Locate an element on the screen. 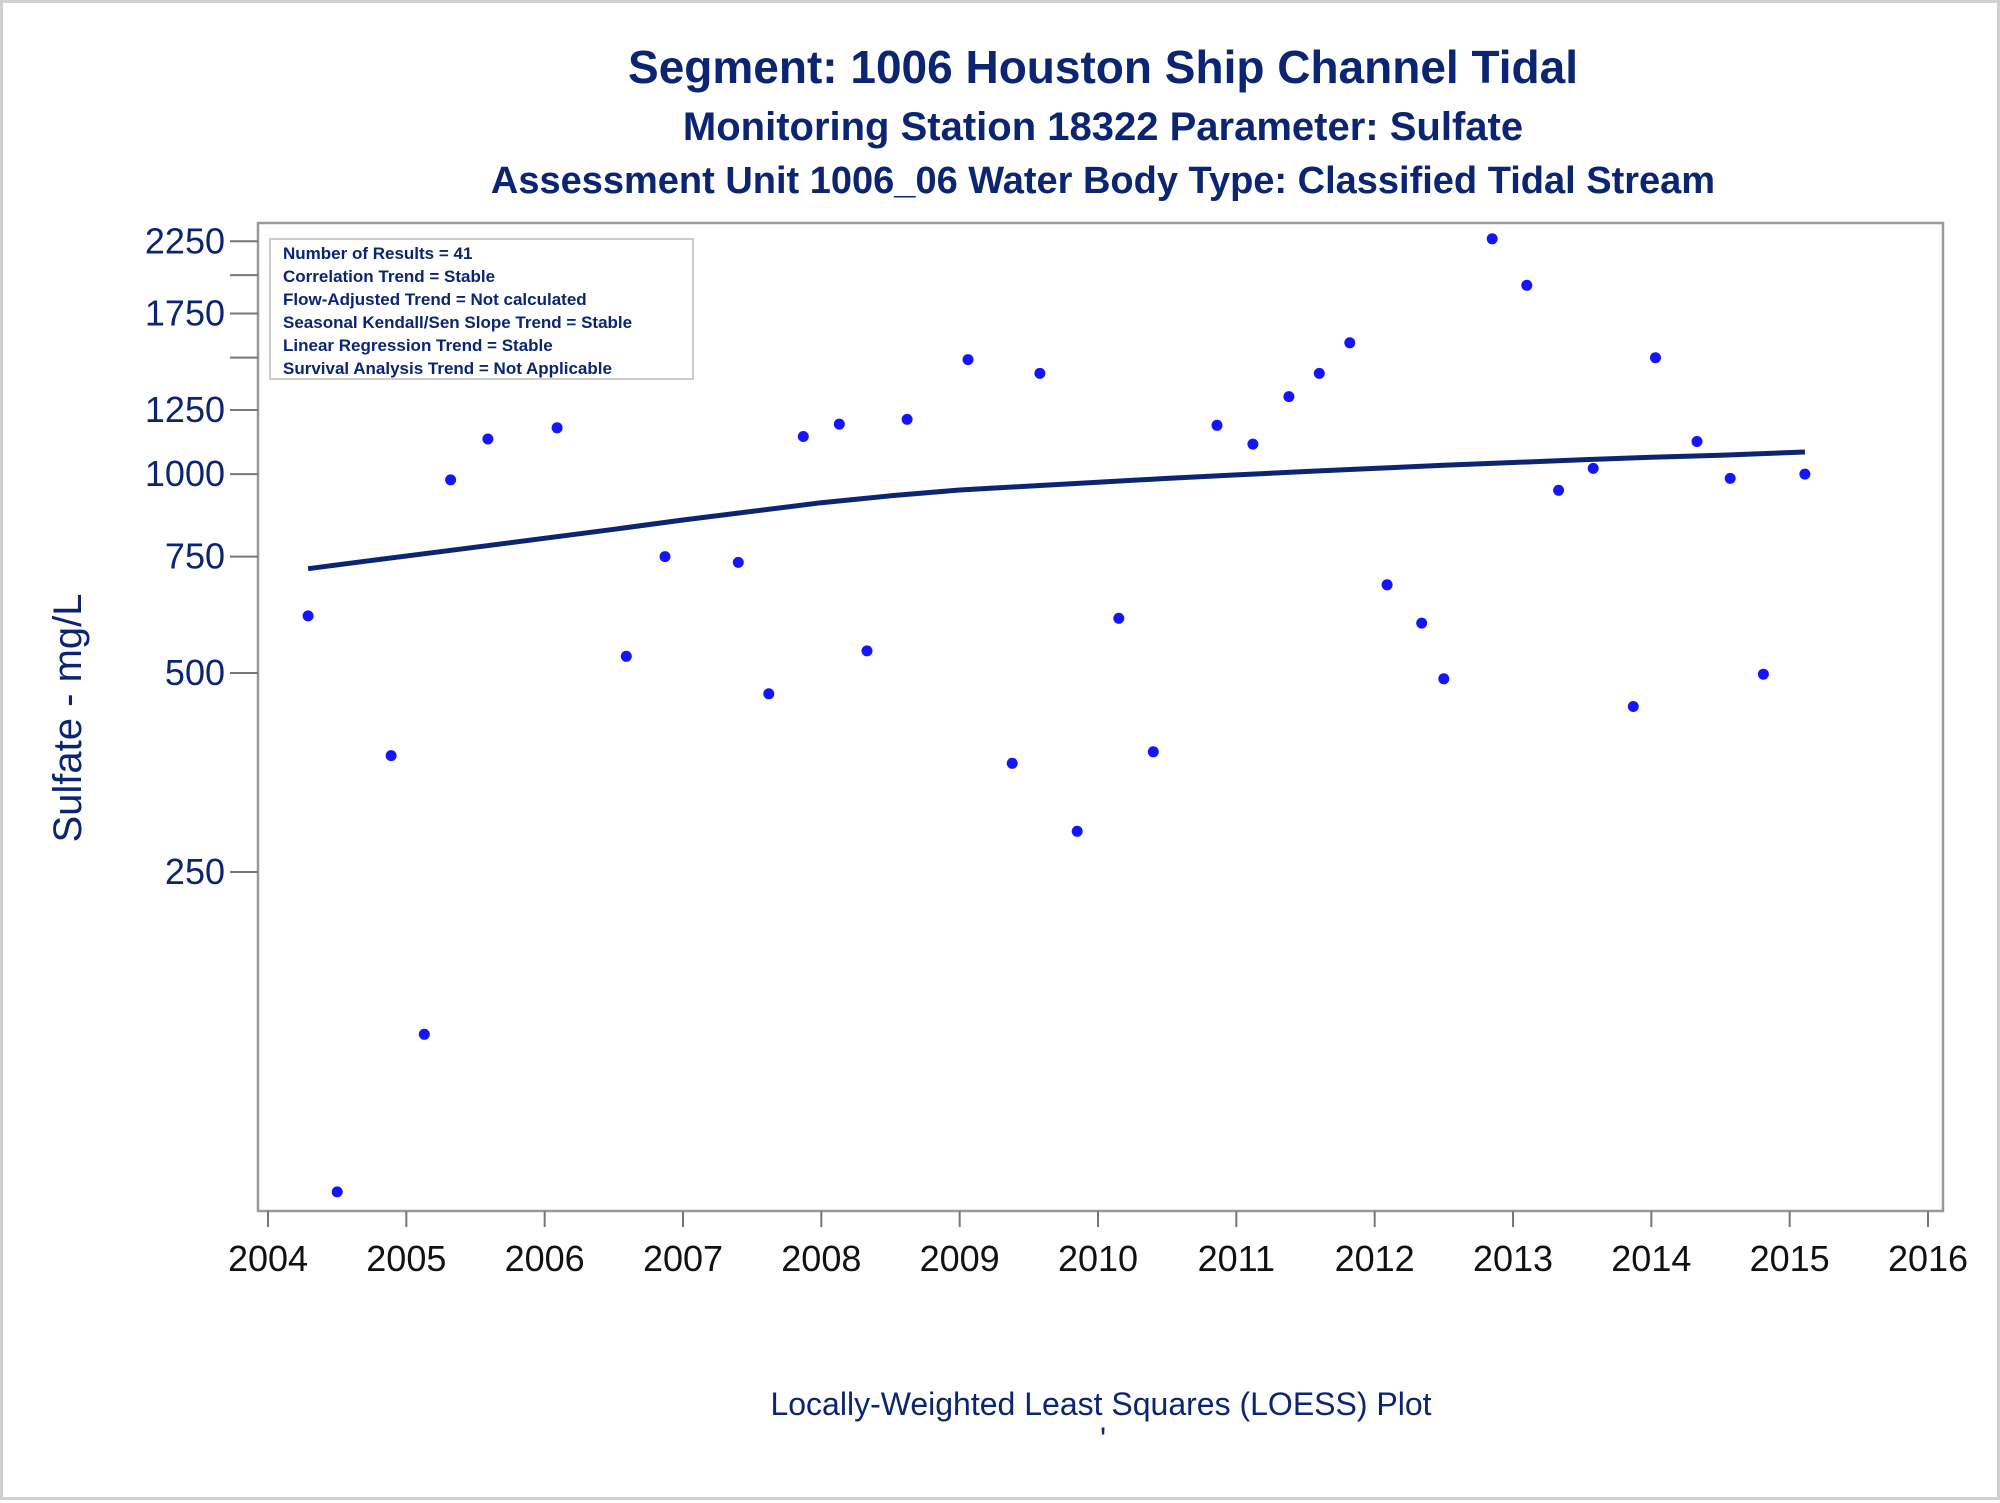  stats-box is located at coordinates (481, 309).